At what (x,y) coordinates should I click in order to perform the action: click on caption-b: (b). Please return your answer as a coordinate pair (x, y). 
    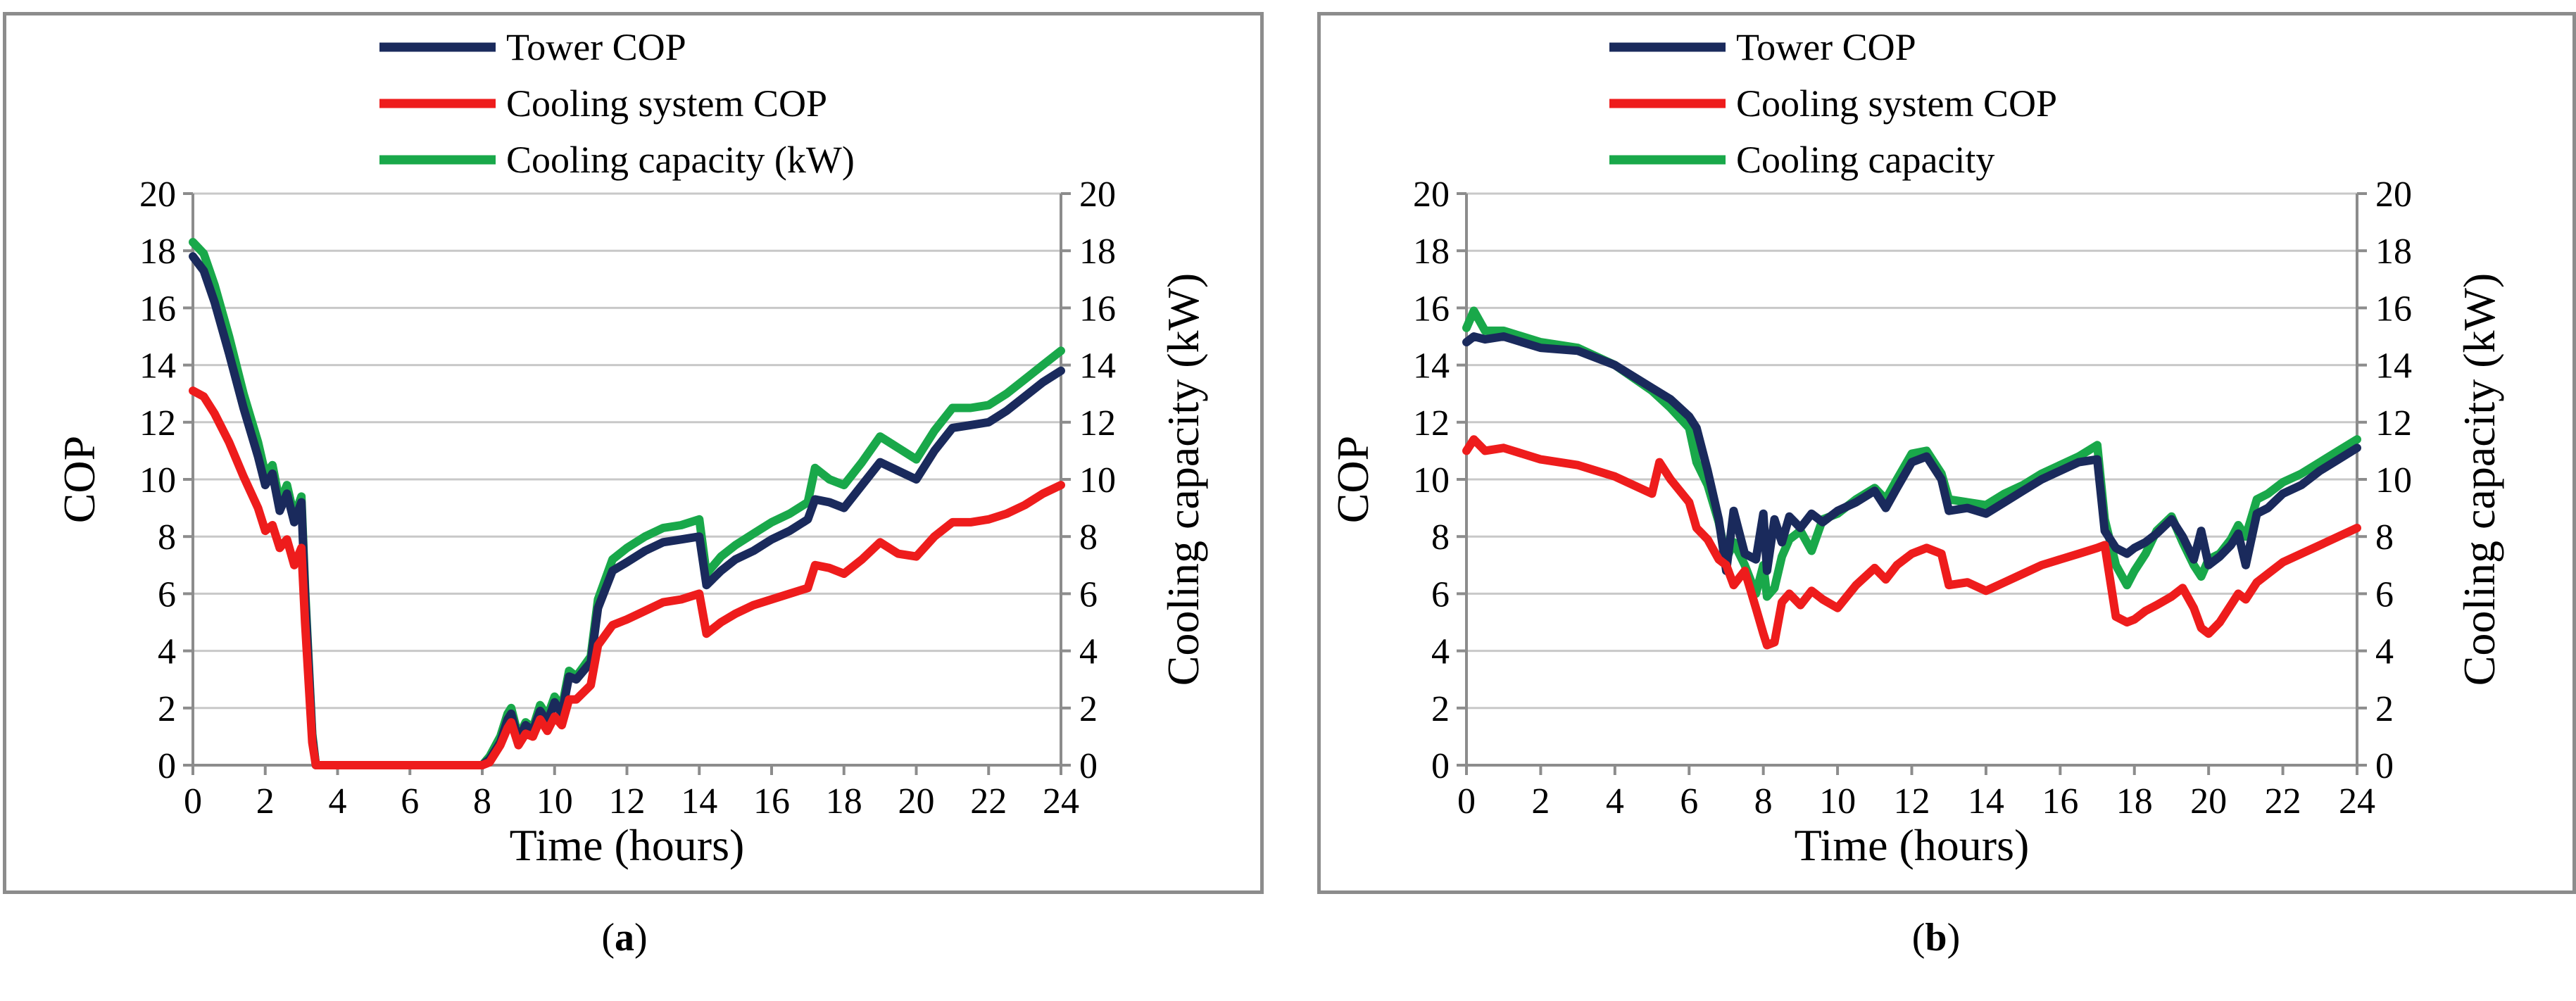
    Looking at the image, I should click on (1936, 937).